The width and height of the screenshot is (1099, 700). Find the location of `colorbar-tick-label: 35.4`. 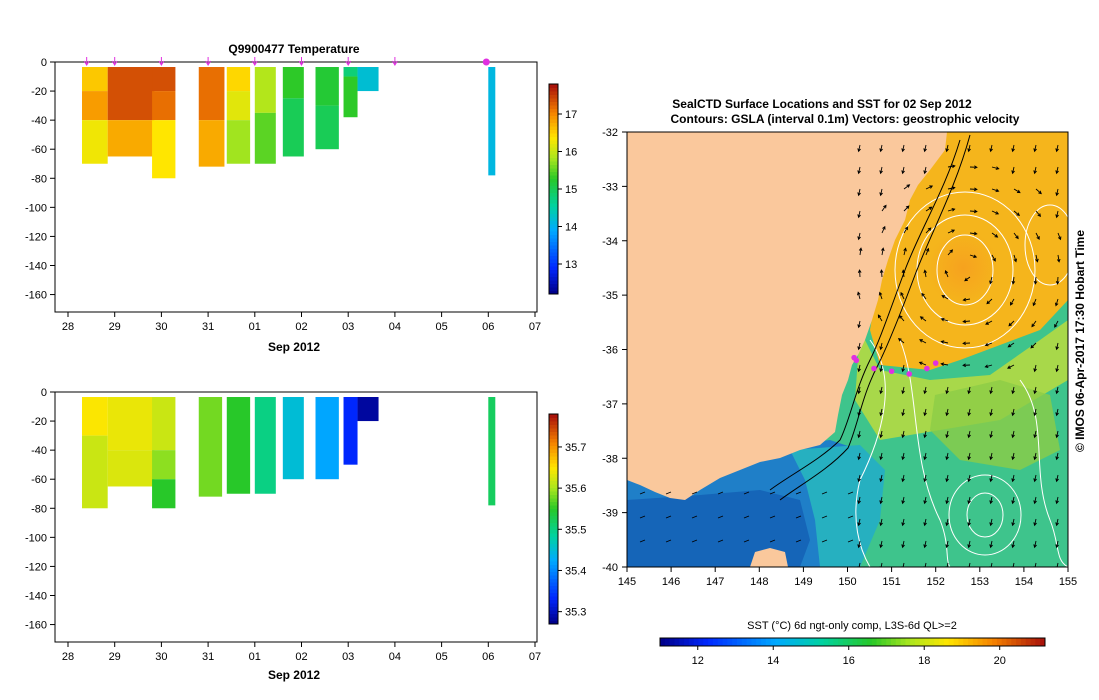

colorbar-tick-label: 35.4 is located at coordinates (575, 571).